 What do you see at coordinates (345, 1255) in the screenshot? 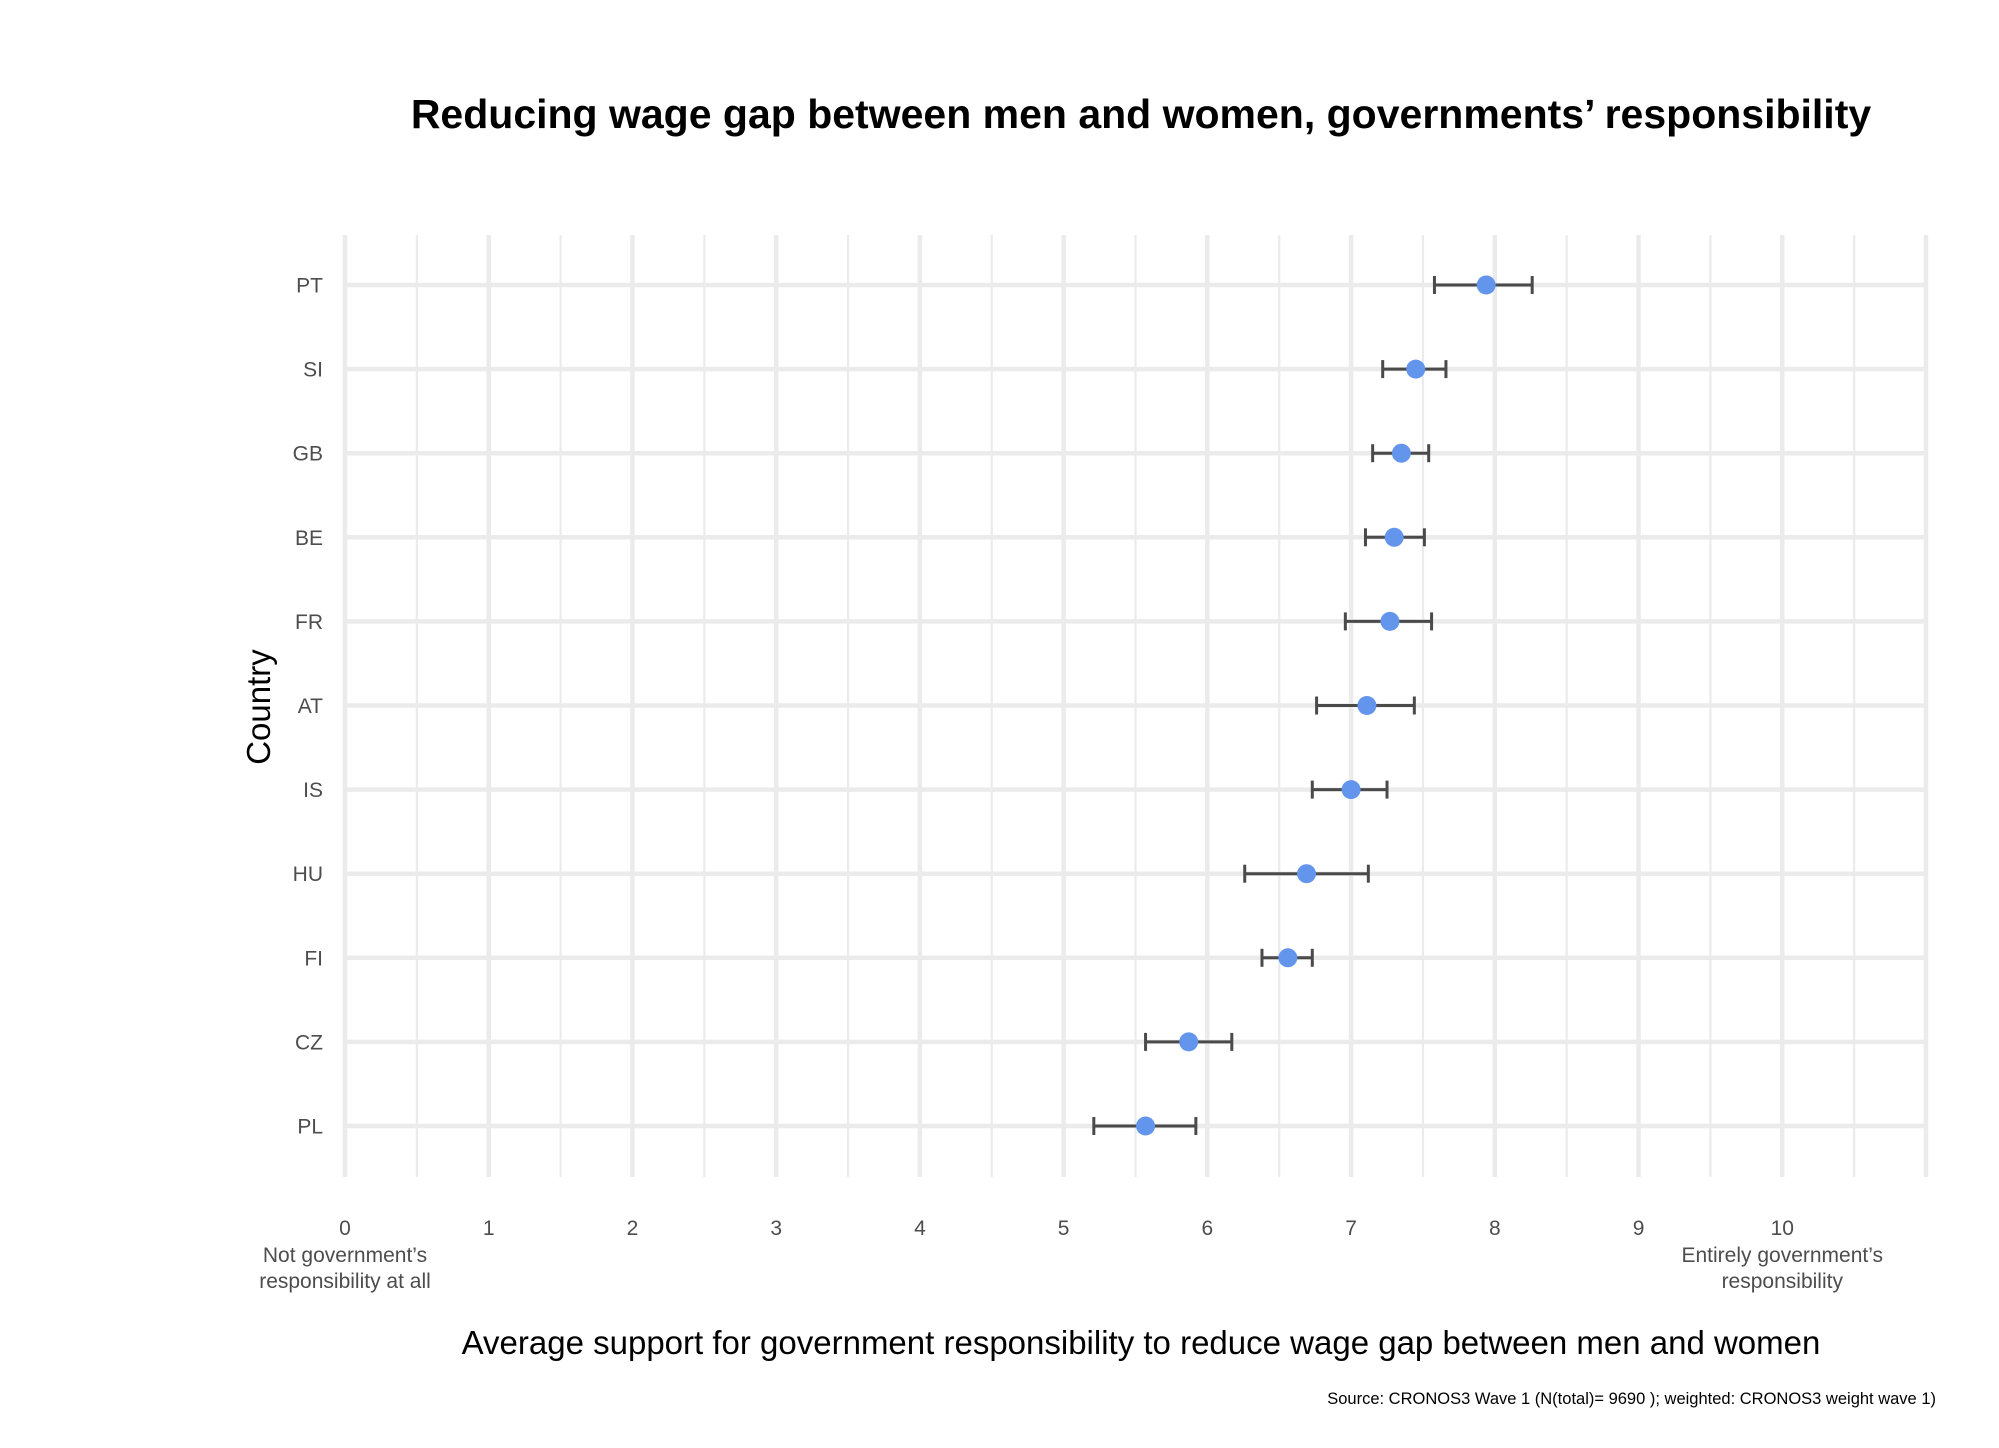
I see `x-anchor-label: Not government’s` at bounding box center [345, 1255].